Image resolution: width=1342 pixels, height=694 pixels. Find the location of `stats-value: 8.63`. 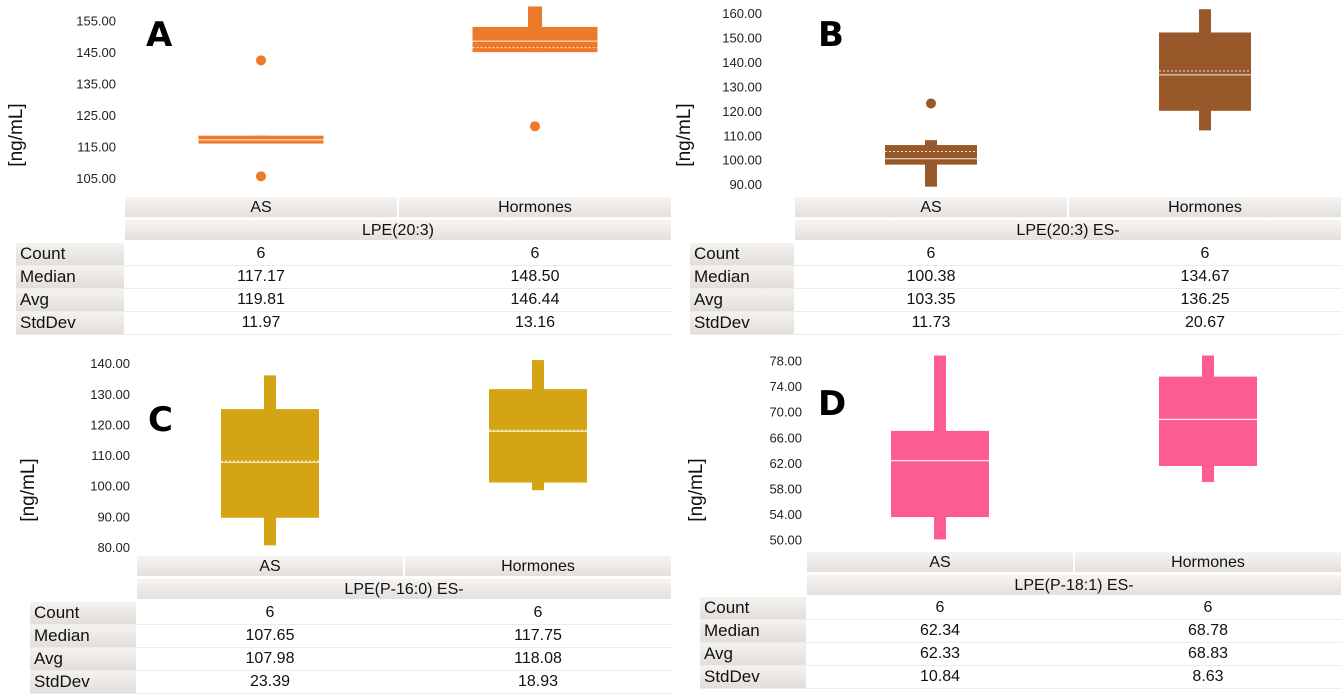

stats-value: 8.63 is located at coordinates (1208, 677).